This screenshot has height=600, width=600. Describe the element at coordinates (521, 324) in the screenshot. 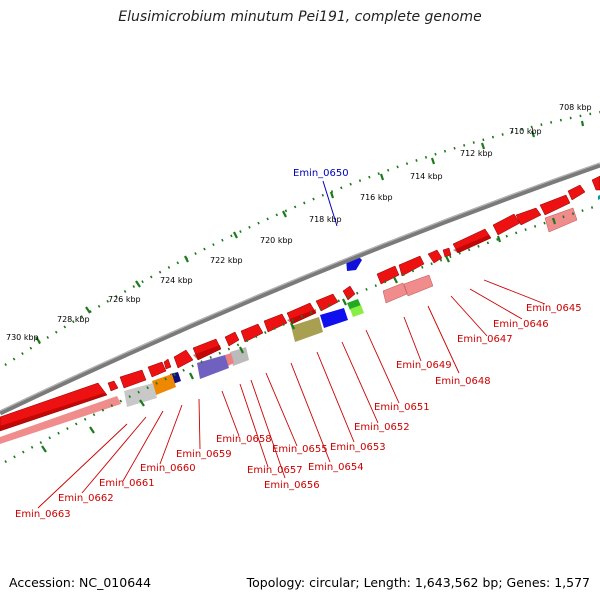

I see `gene-label: Emin_0646` at that location.